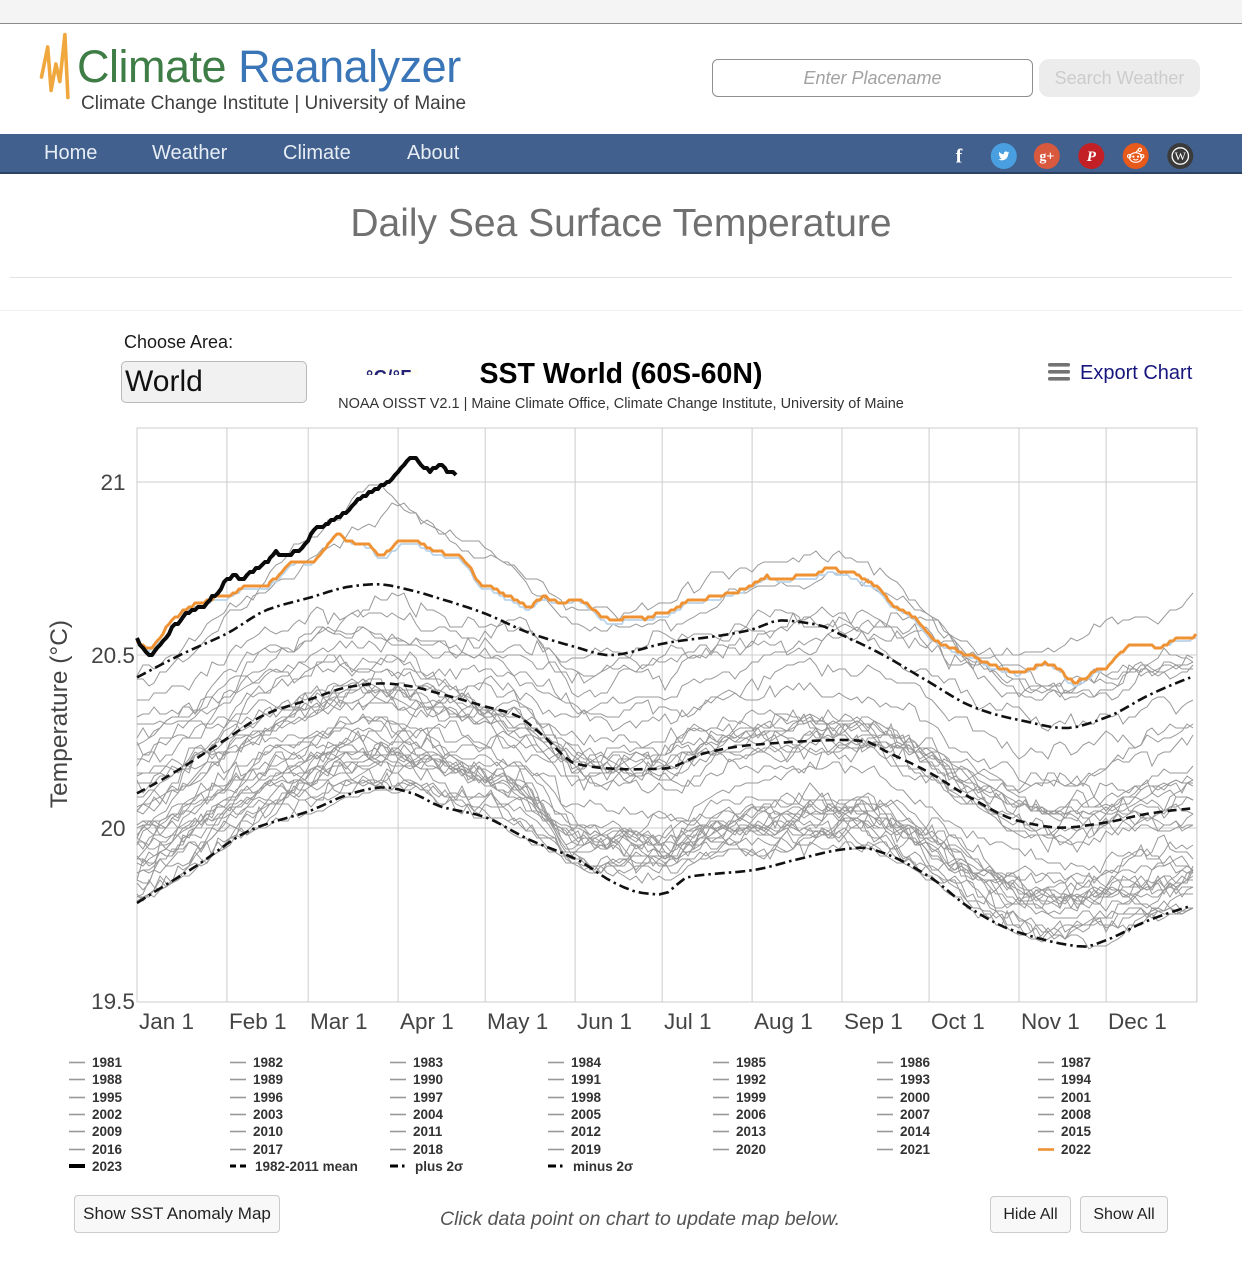 The width and height of the screenshot is (1242, 1262). Describe the element at coordinates (166, 1021) in the screenshot. I see `svg-text: Jan 1` at that location.